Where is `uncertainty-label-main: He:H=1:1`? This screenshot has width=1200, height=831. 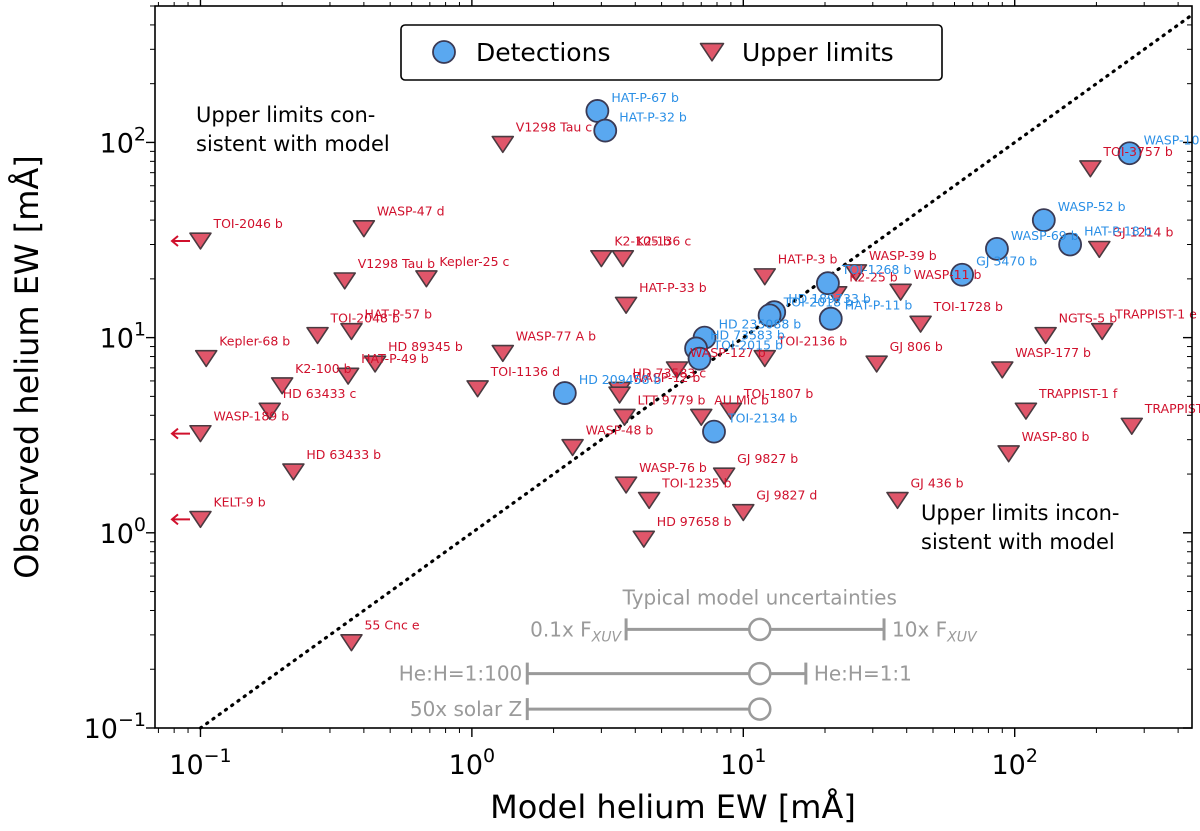 uncertainty-label-main: He:H=1:1 is located at coordinates (863, 674).